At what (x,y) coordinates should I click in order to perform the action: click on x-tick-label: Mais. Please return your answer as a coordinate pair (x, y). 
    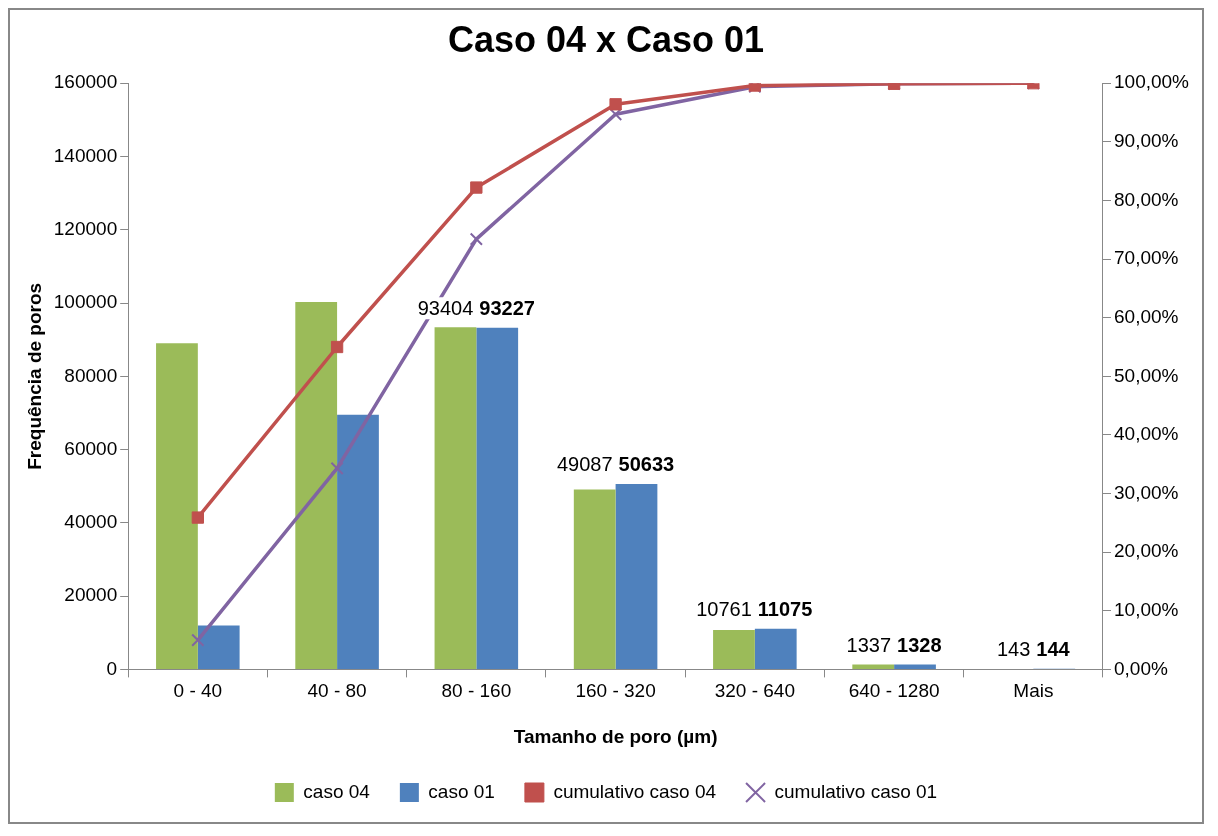
    Looking at the image, I should click on (1033, 691).